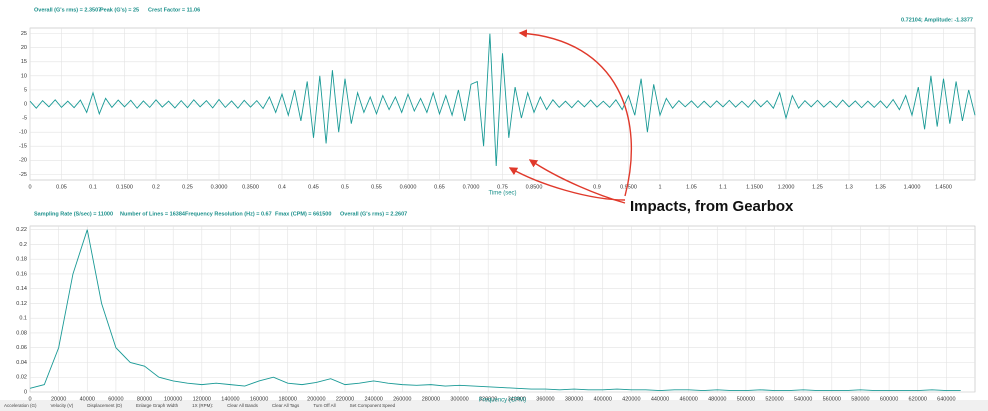 The width and height of the screenshot is (988, 411). What do you see at coordinates (243, 405) in the screenshot?
I see `toolbar-item: Clear All Bands` at bounding box center [243, 405].